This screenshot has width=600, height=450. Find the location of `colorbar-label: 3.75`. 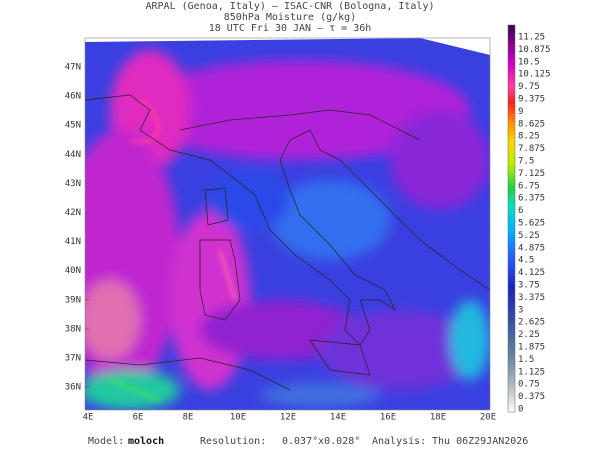

colorbar-label: 3.75 is located at coordinates (529, 286).